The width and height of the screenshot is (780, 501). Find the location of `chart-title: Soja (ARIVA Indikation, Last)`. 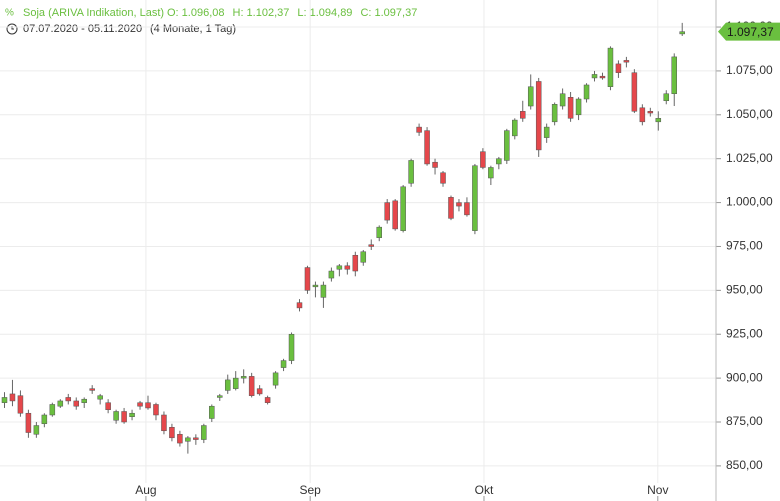

chart-title: Soja (ARIVA Indikation, Last) is located at coordinates (93, 13).